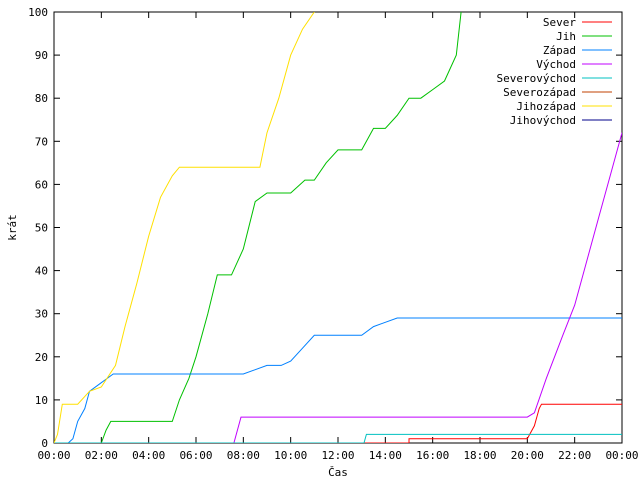  What do you see at coordinates (566, 36) in the screenshot?
I see `legend-label: Jih` at bounding box center [566, 36].